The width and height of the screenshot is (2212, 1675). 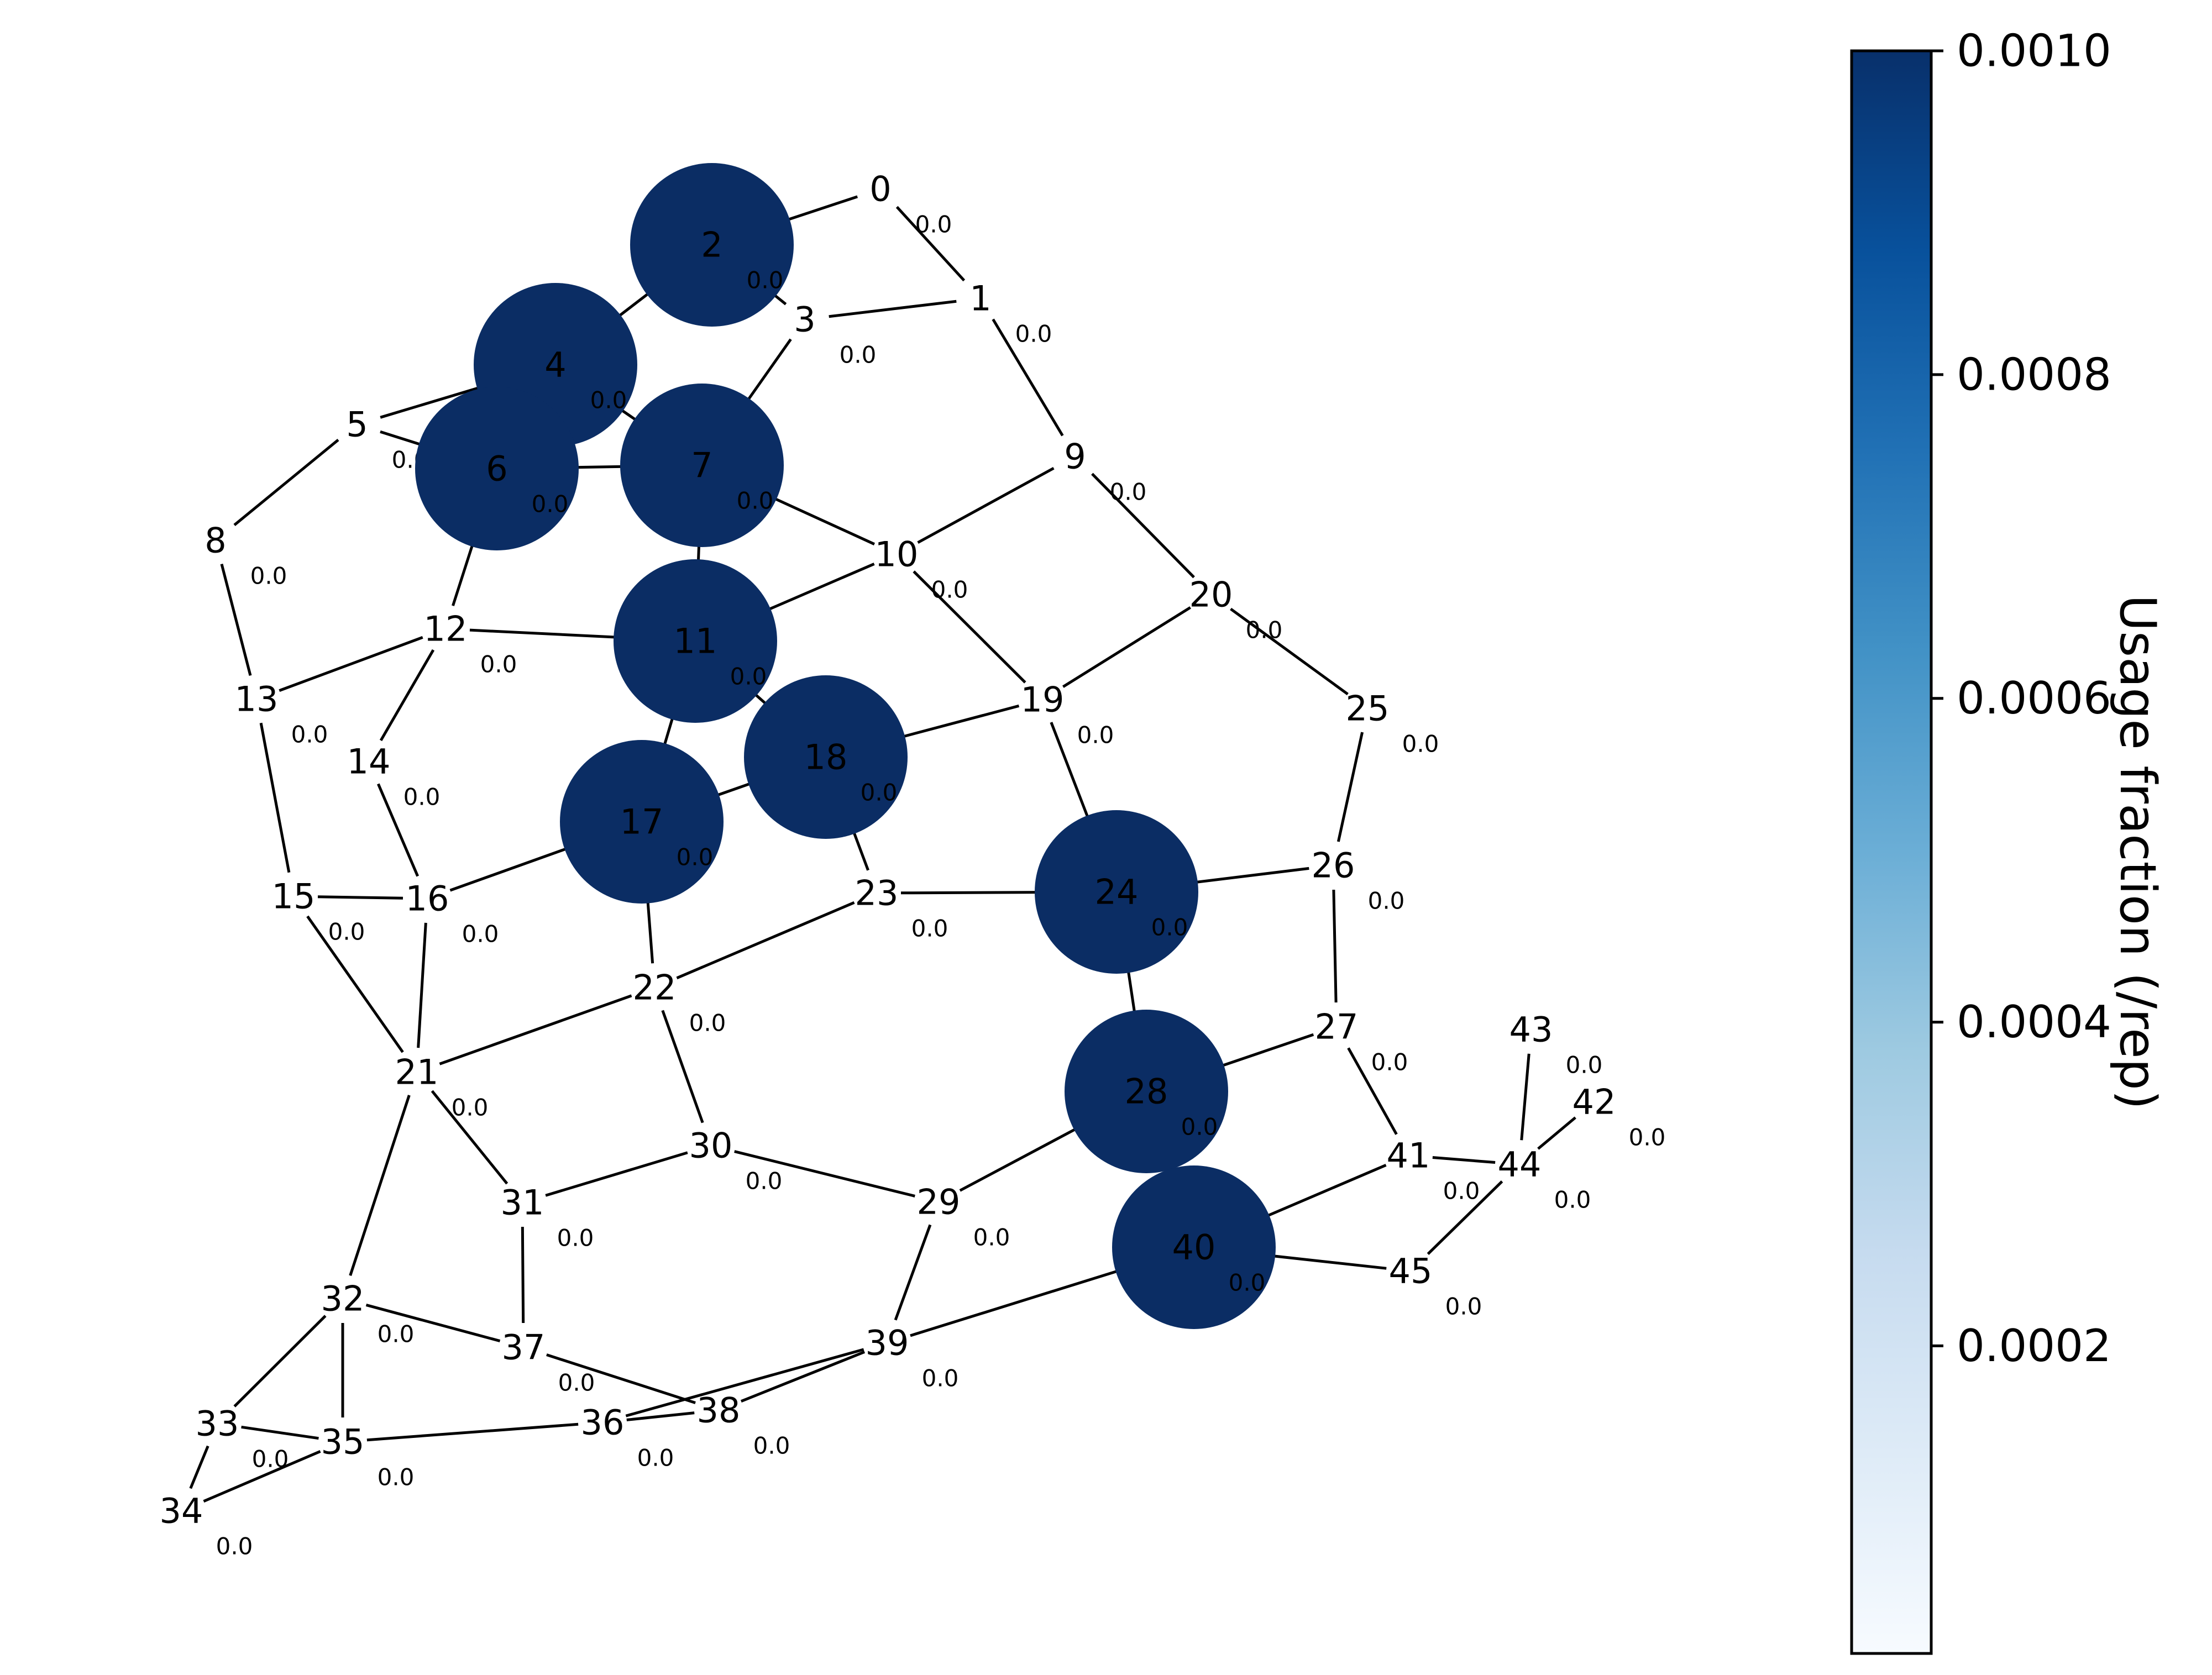 What do you see at coordinates (719, 1410) in the screenshot?
I see `node-label-38: 38` at bounding box center [719, 1410].